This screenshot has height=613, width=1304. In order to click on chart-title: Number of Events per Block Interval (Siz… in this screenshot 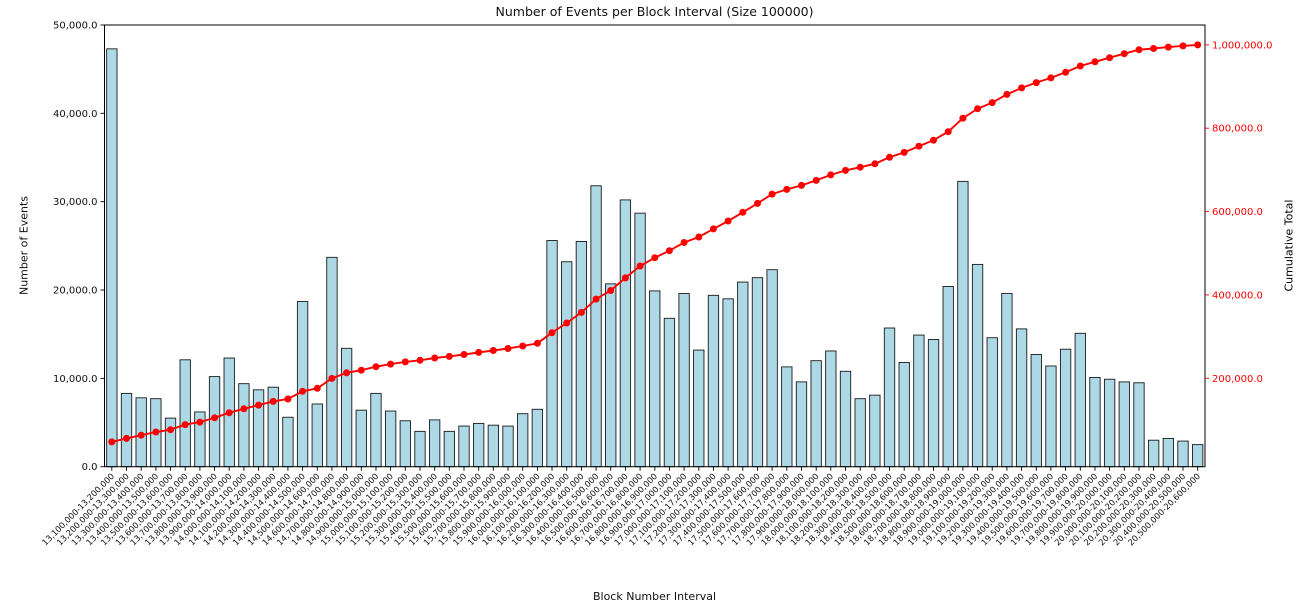, I will do `click(654, 11)`.